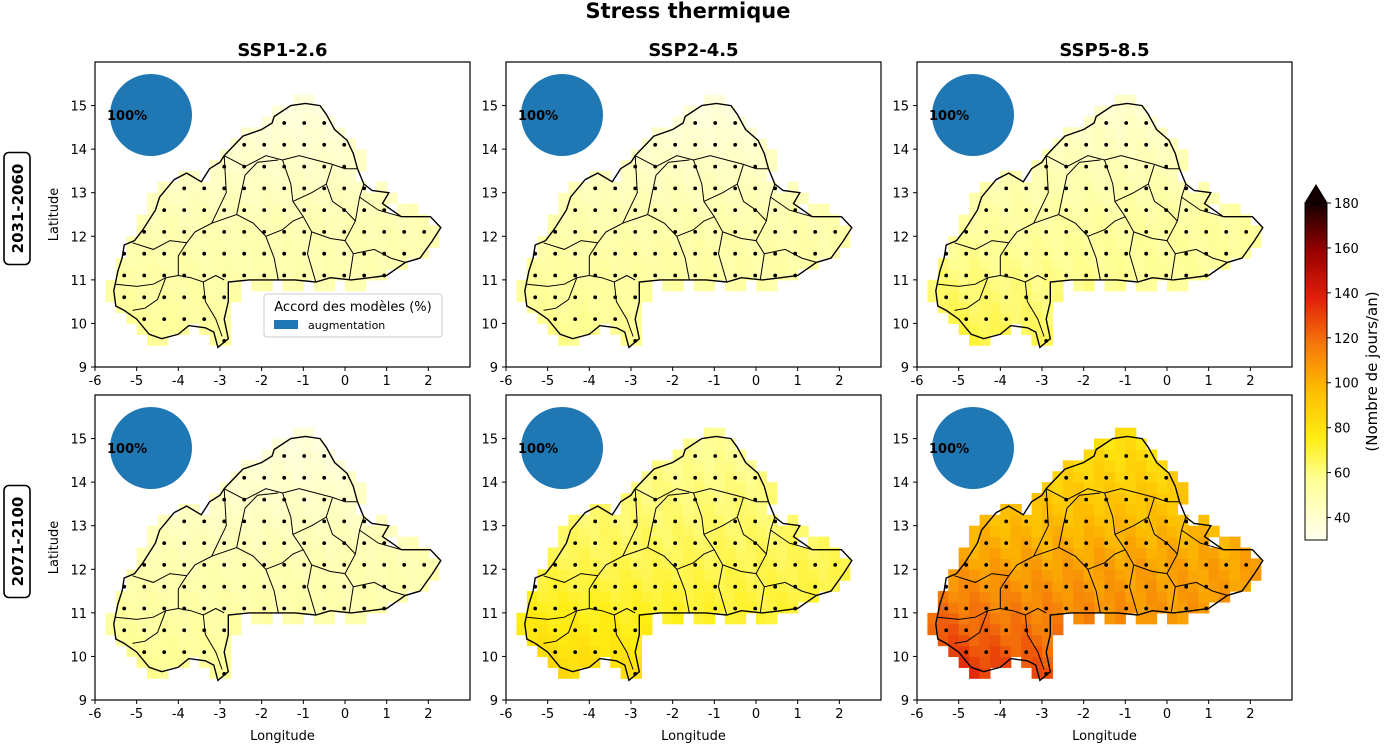  I want to click on column-title: SSP5-8.5, so click(1104, 50).